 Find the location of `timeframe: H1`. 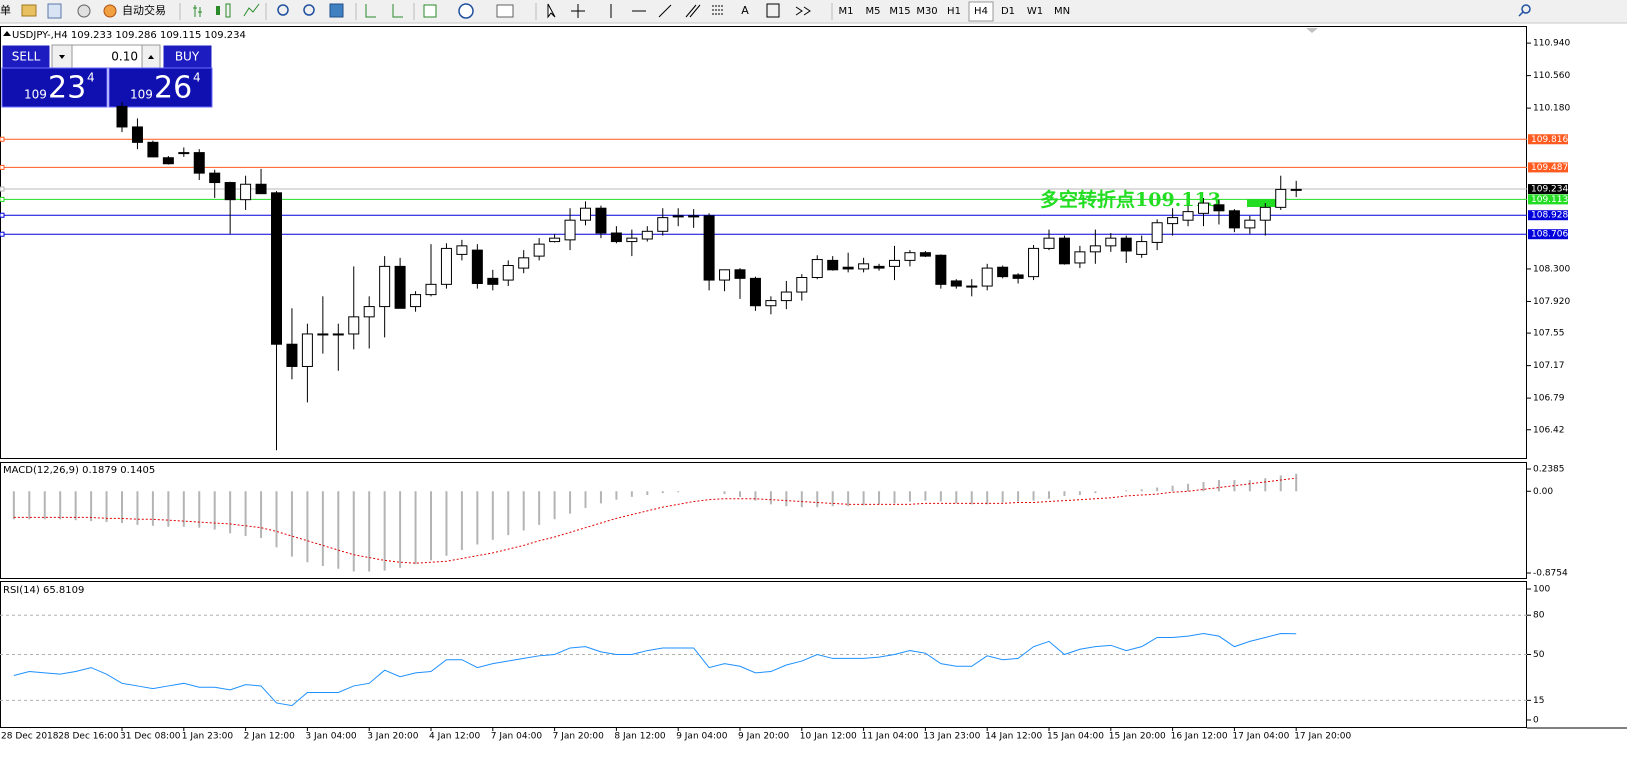

timeframe: H1 is located at coordinates (954, 11).